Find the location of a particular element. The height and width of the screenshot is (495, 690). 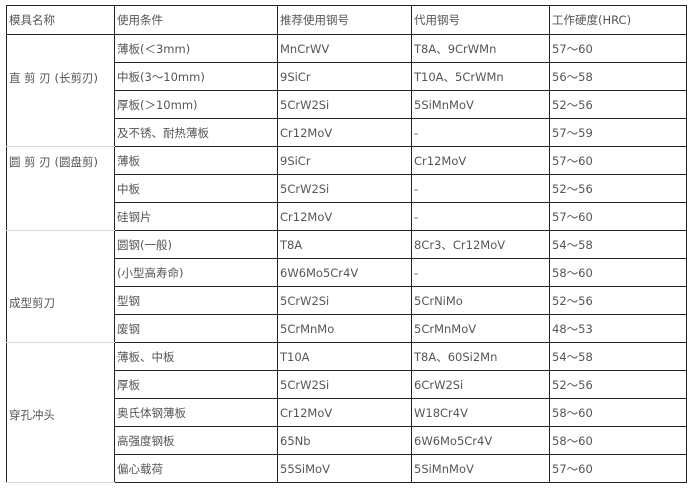

condition-cell: 型钢 is located at coordinates (196, 300).